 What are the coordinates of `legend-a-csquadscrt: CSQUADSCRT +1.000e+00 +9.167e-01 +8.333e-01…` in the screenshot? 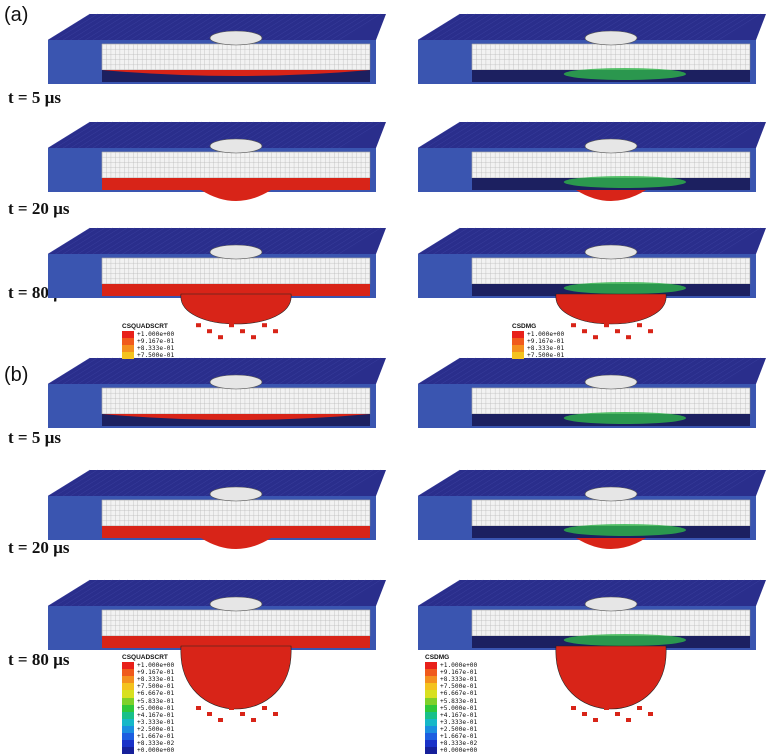 It's located at (148, 341).